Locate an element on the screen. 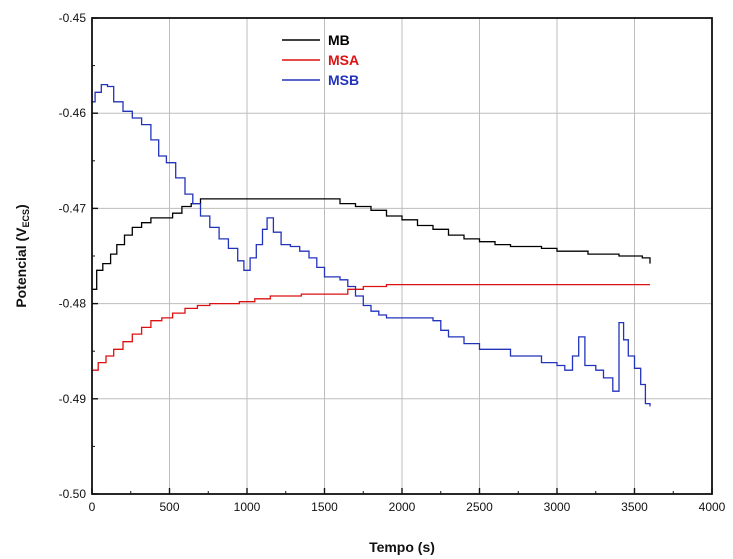 The width and height of the screenshot is (733, 559). y-tick-labels: -0.50 -0.49 -0.48 -0.47 -0.46 -0.45 is located at coordinates (73, 256).